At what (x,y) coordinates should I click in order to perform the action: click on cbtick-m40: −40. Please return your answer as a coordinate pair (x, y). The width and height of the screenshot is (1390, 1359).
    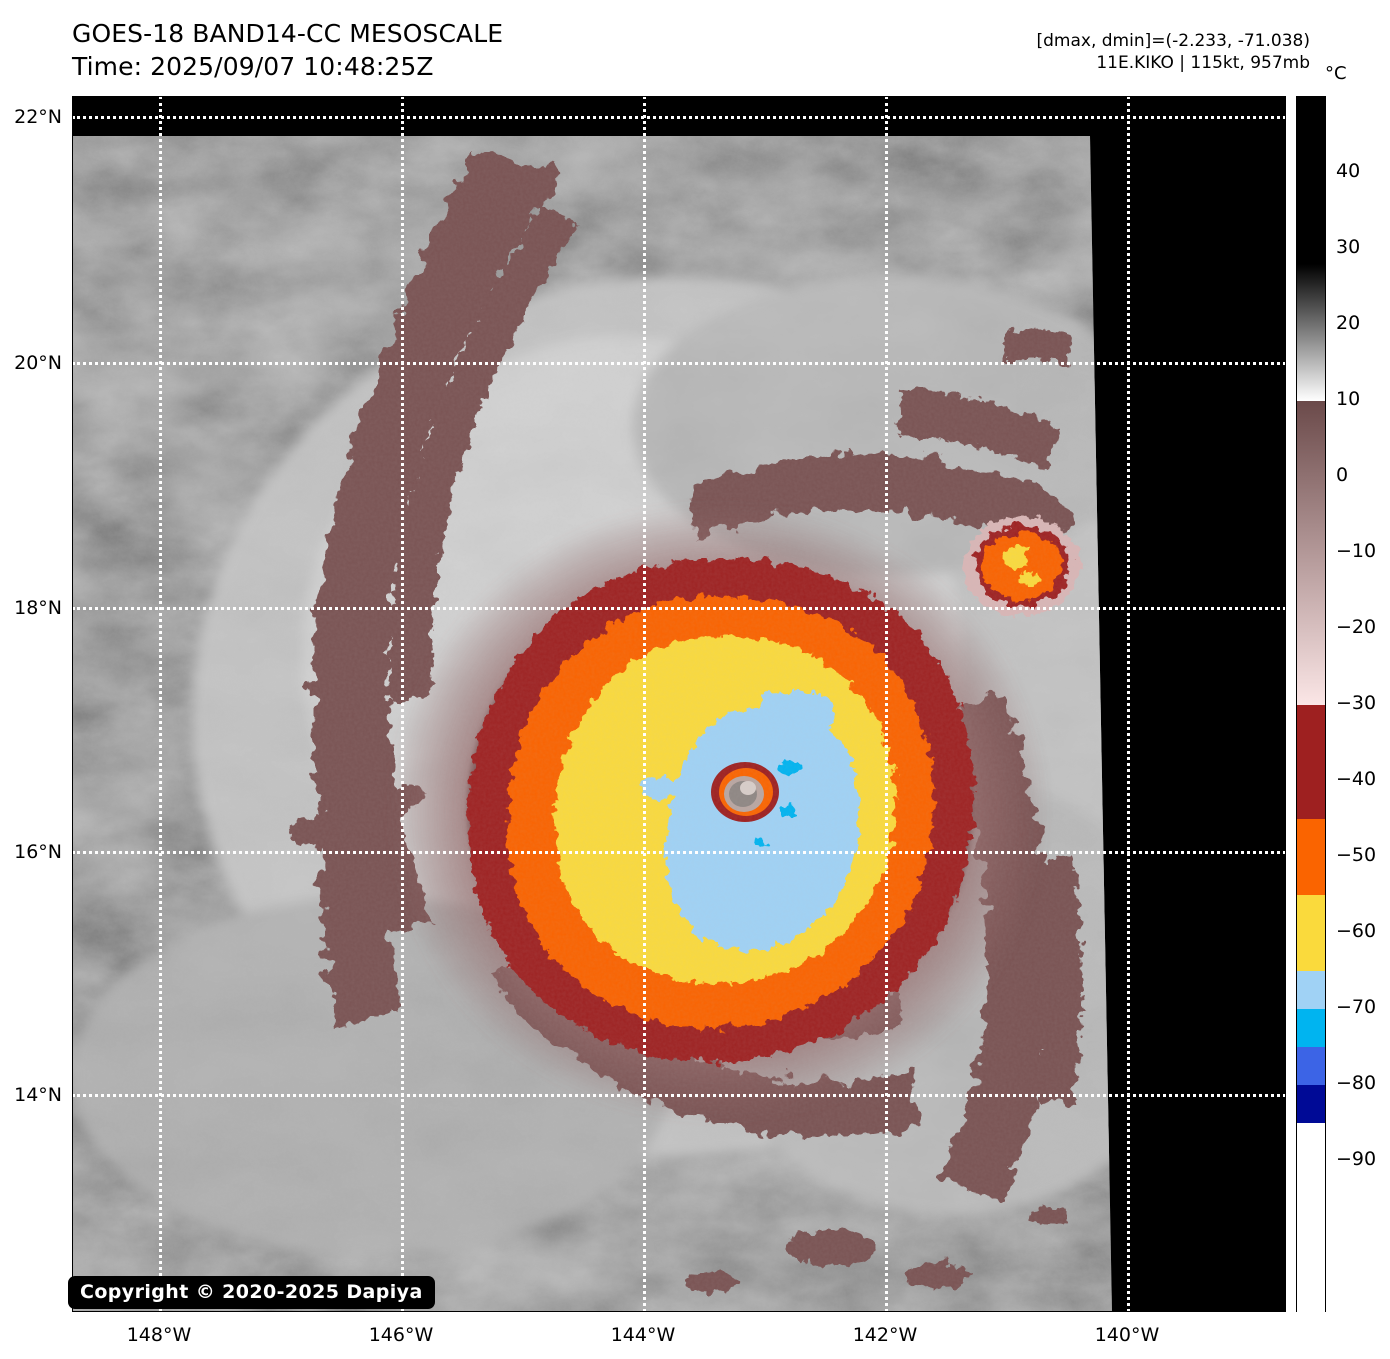
    Looking at the image, I should click on (1356, 779).